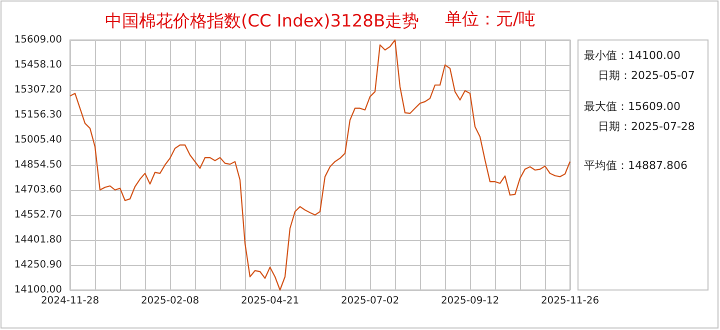 The image size is (720, 330). I want to click on y-tick-label: 15156.30, so click(38, 115).